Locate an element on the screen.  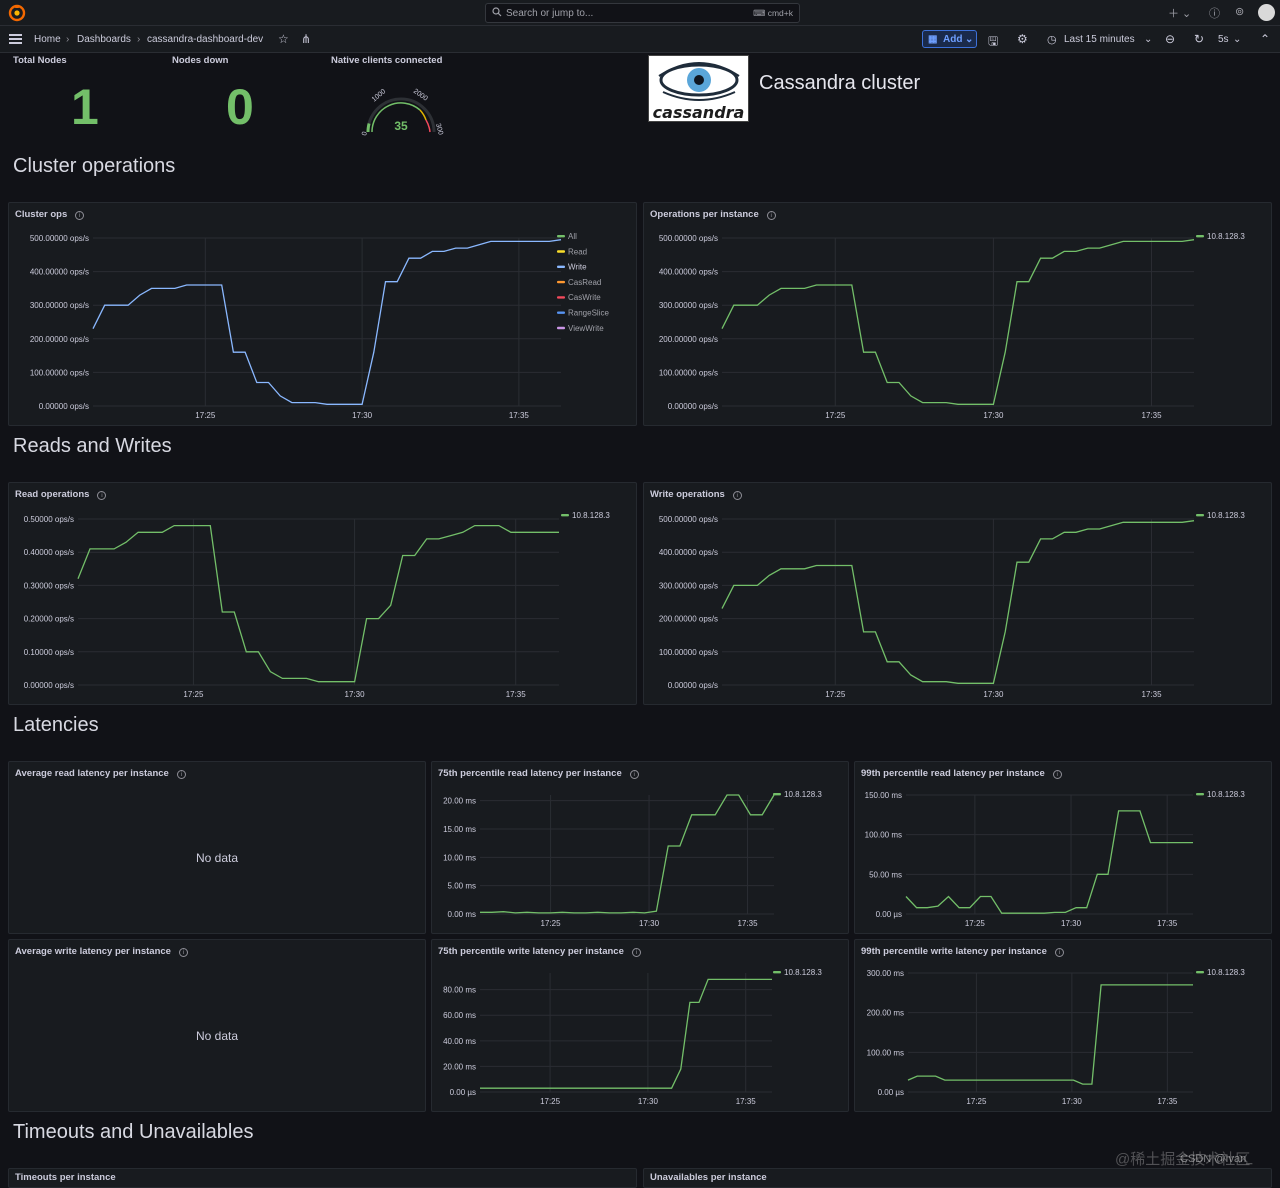
top-bar: Search or jump to... ⌨ cmd+k ＋ ⌄ ⓘ ⊚ is located at coordinates (640, 13).